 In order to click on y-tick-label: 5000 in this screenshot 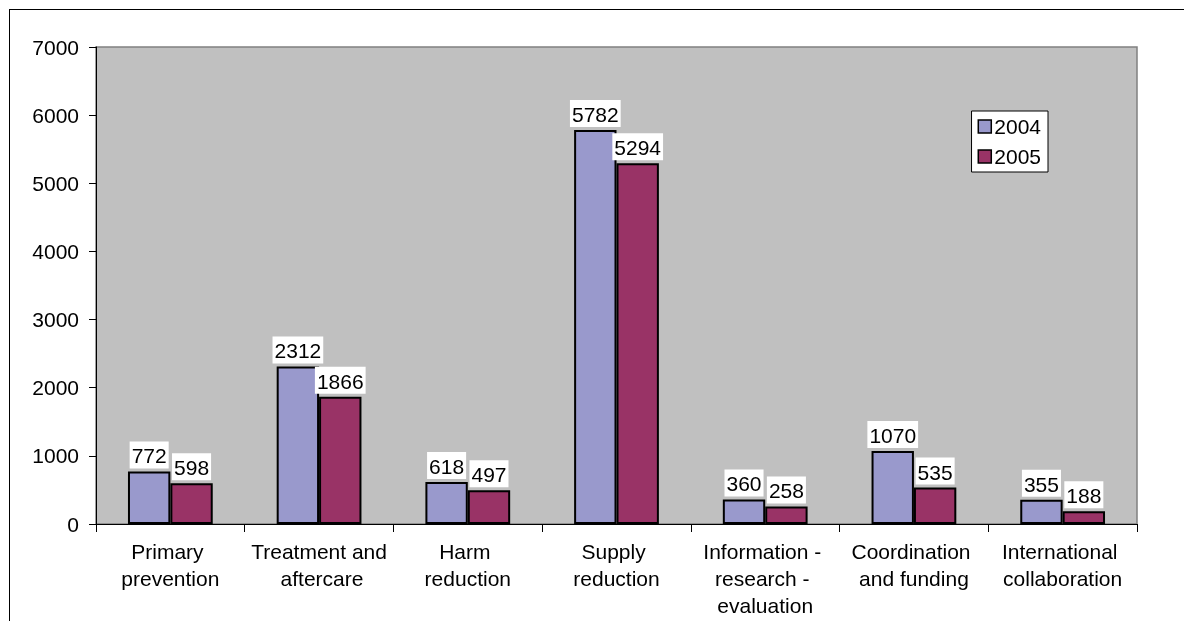, I will do `click(55, 183)`.